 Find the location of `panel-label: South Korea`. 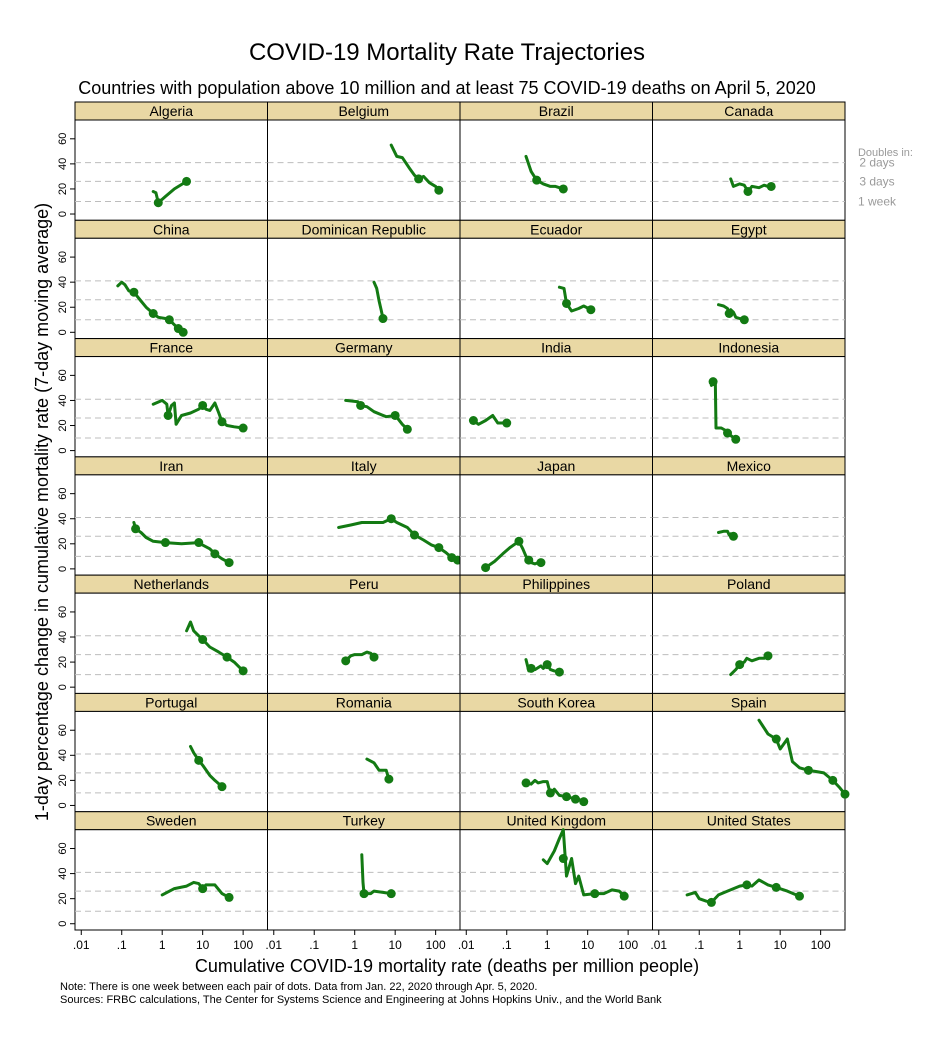

panel-label: South Korea is located at coordinates (556, 702).